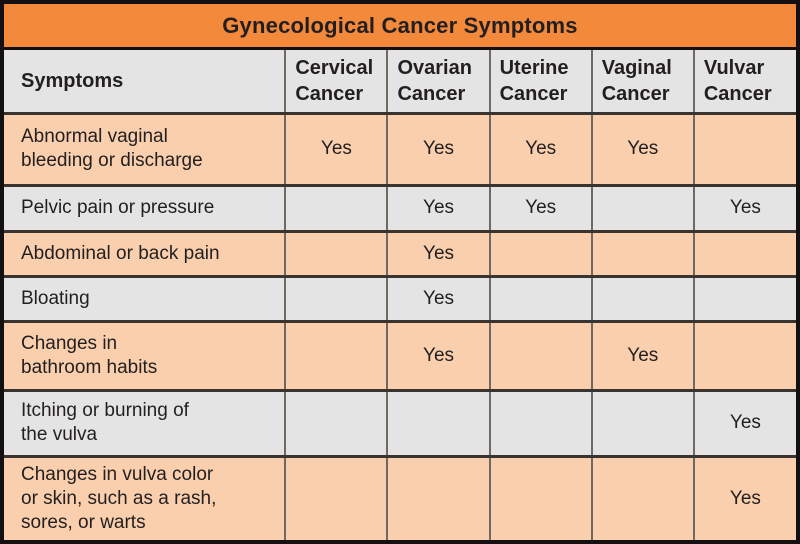  I want to click on page-title: Gynecological Cancer Symptoms, so click(400, 25).